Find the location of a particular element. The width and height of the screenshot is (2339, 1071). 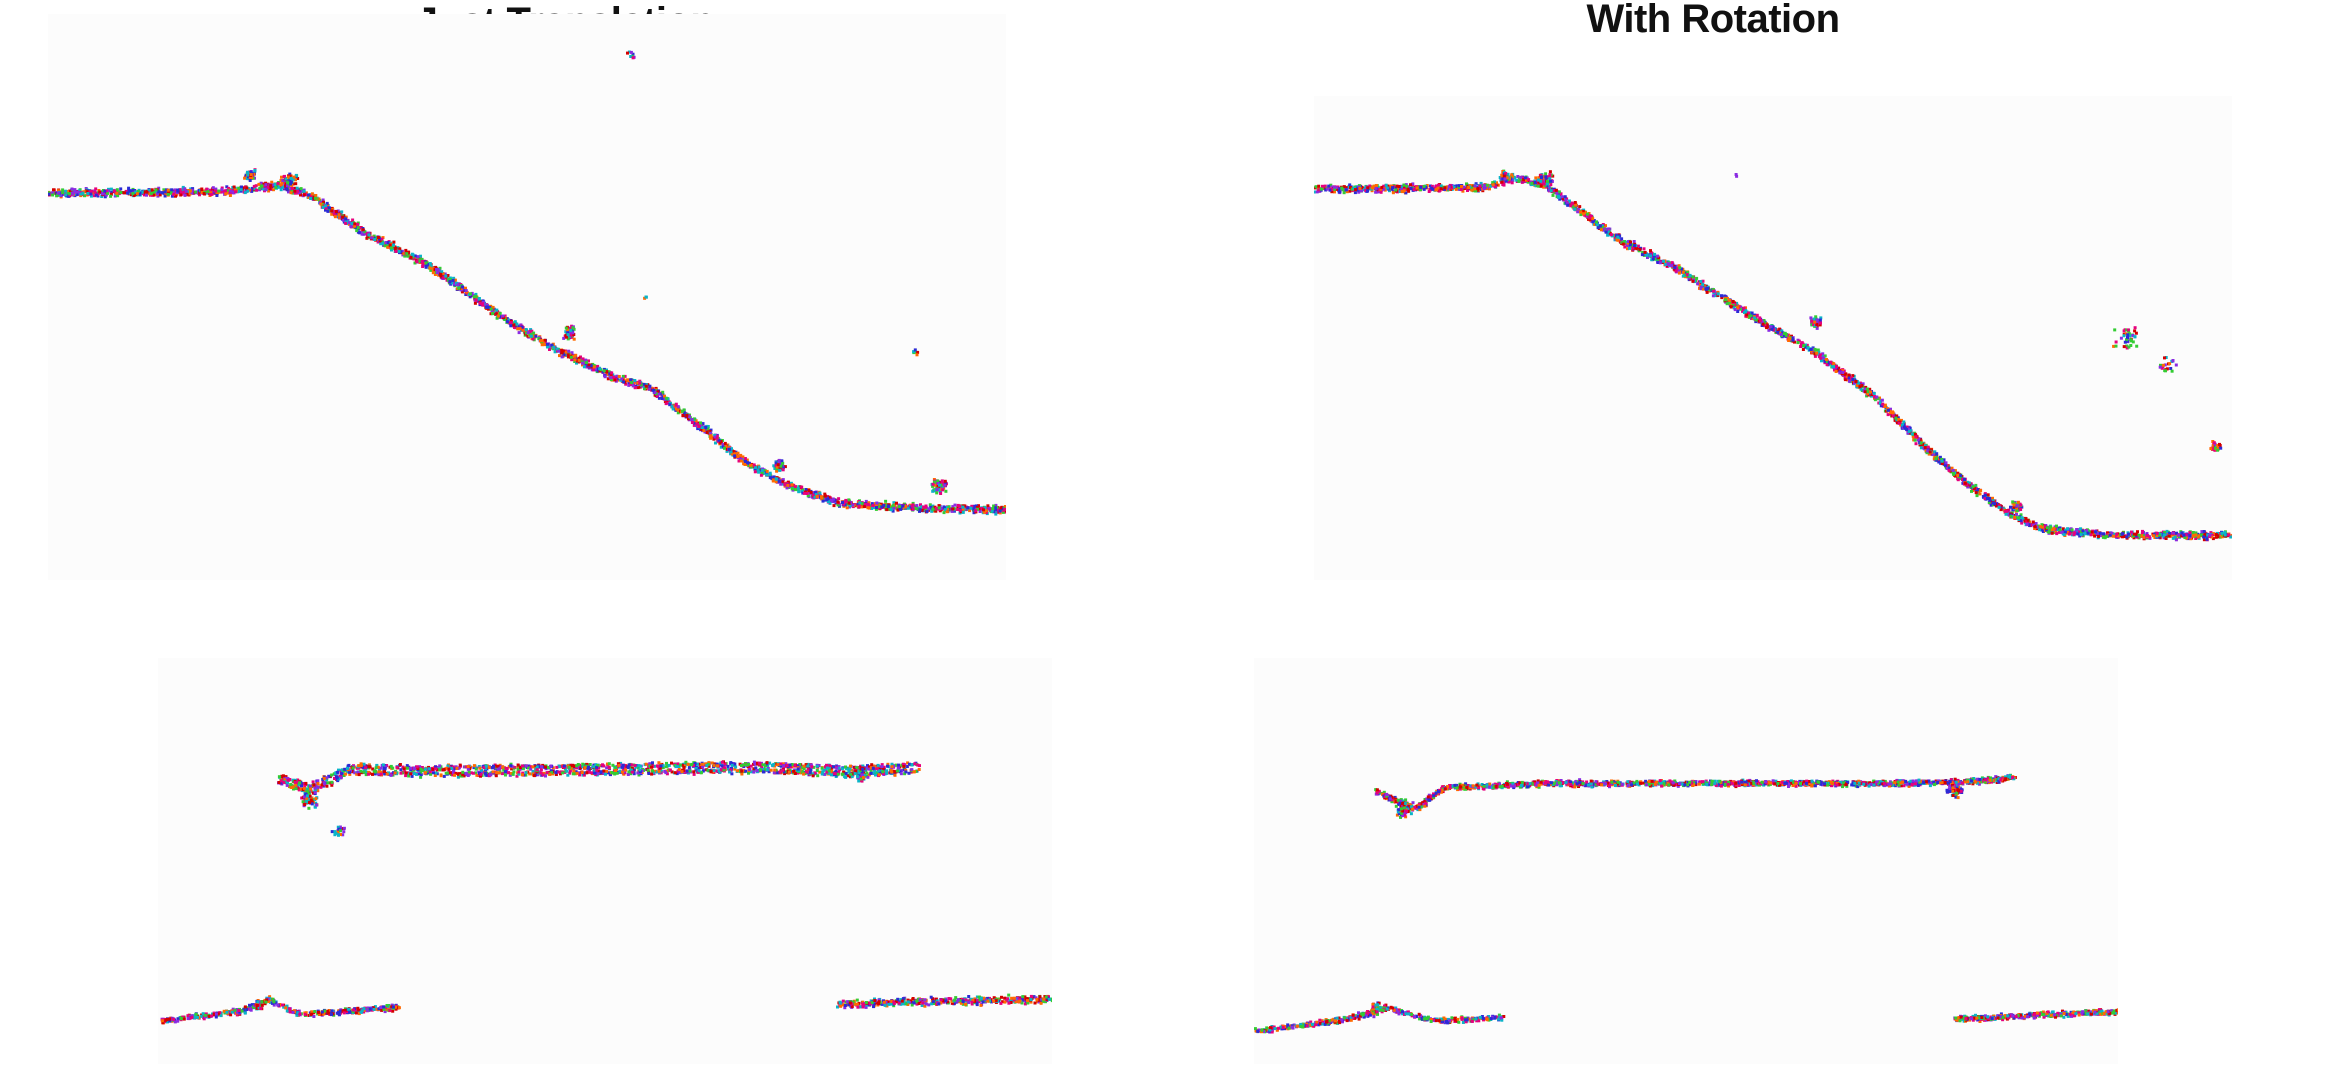

plot-rotation-flat is located at coordinates (1686, 861).